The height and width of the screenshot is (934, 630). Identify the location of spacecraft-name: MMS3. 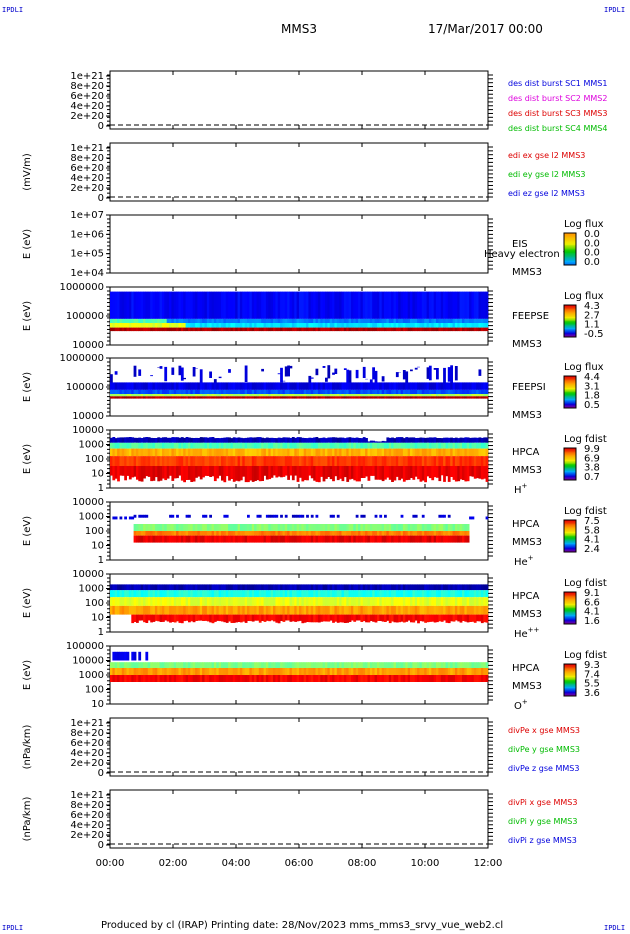
(527, 614).